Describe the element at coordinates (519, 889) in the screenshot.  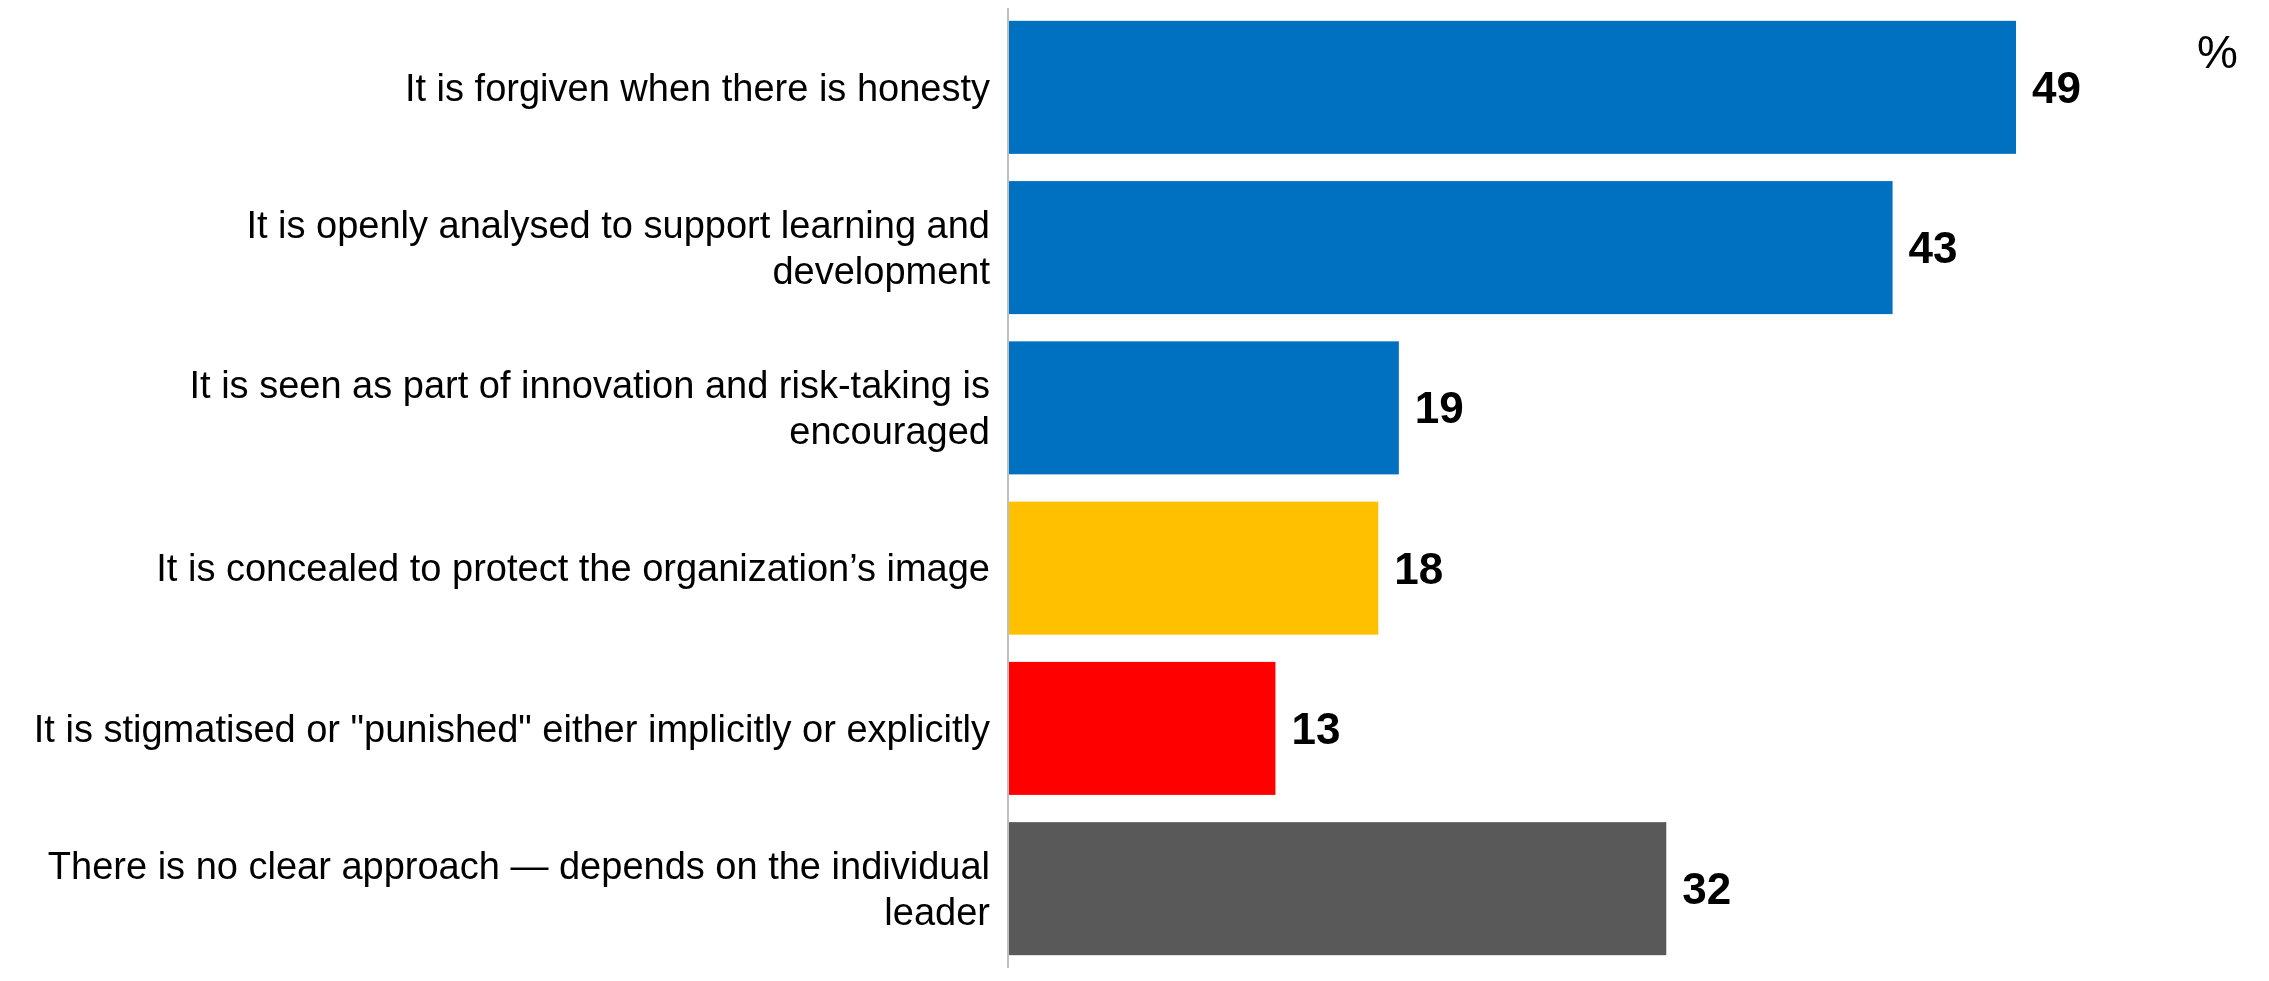
I see `y-tick-label: There is no clear approach — depends on the individual leader` at that location.